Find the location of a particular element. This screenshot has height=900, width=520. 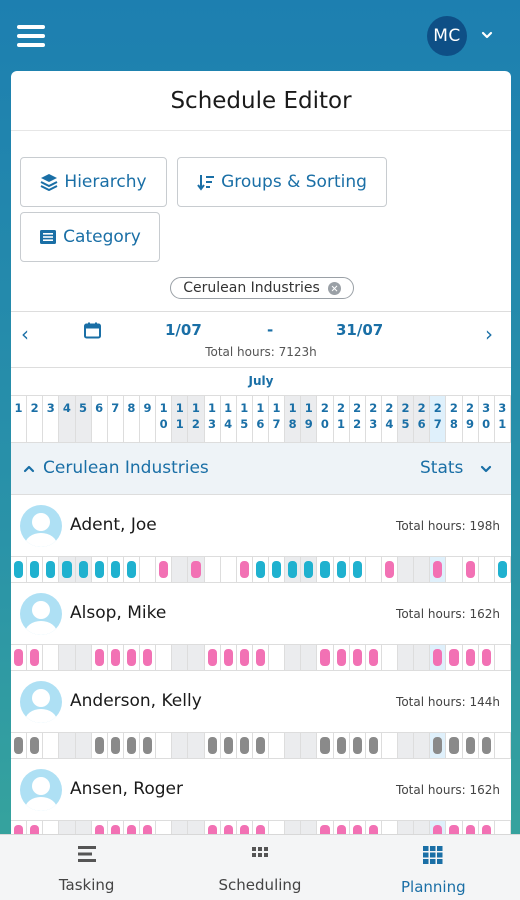

day-header-cell: 19 is located at coordinates (309, 419).